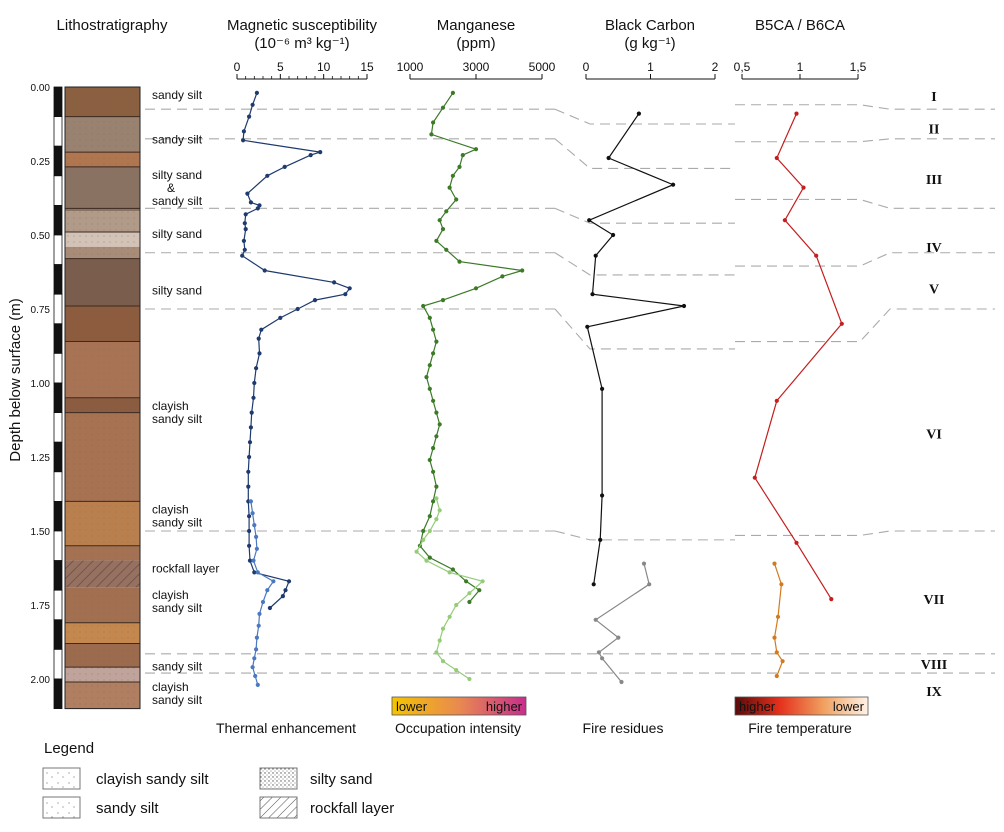 This screenshot has width=1004, height=832. I want to click on depth-axis: 0.00 0.25 0.50 0.75 1.00 1.25 1.50 1.75 2.00, so click(47, 396).